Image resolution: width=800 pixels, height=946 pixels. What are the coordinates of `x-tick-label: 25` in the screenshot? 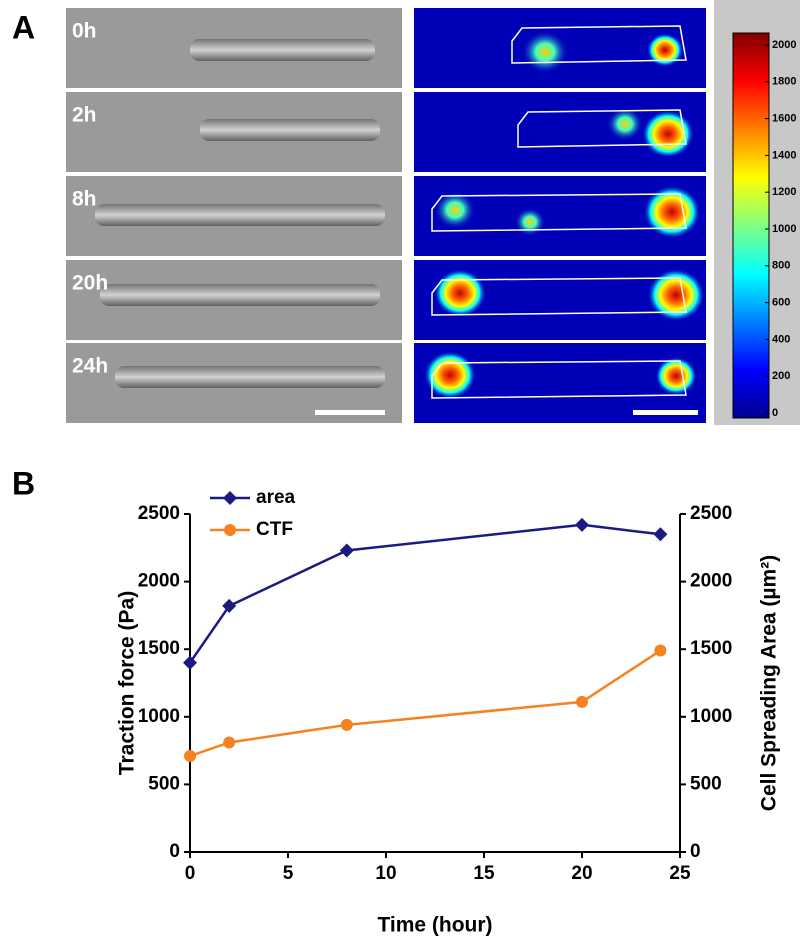 It's located at (680, 873).